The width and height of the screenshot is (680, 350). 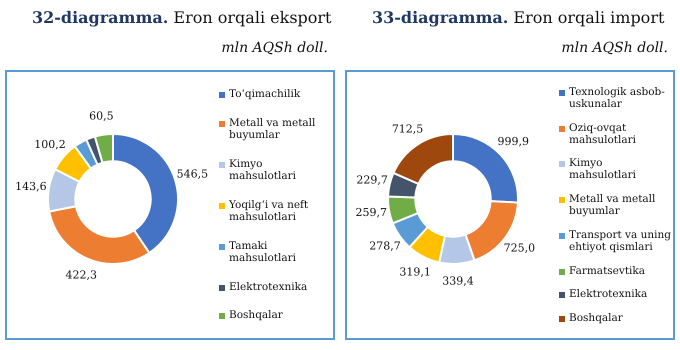 I want to click on legend-label: Transport va uning ehtiyot qismlari, so click(x=620, y=240).